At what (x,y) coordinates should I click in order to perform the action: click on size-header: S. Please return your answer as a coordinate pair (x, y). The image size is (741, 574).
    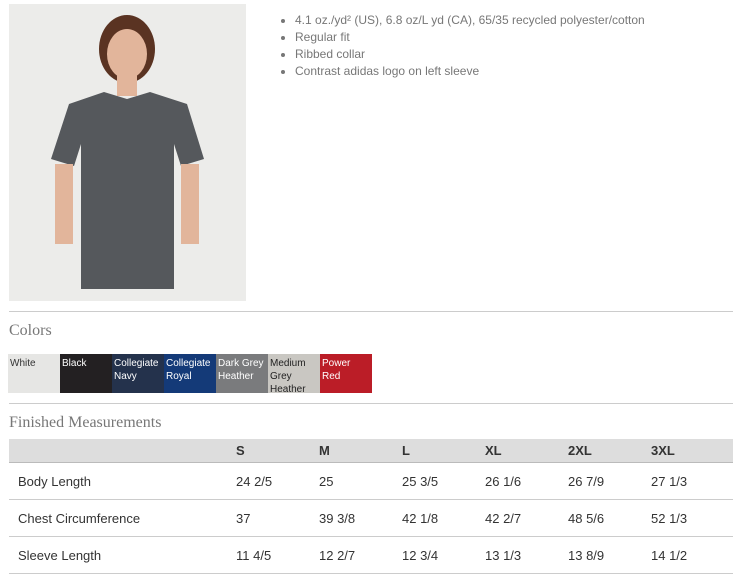
    Looking at the image, I should click on (276, 451).